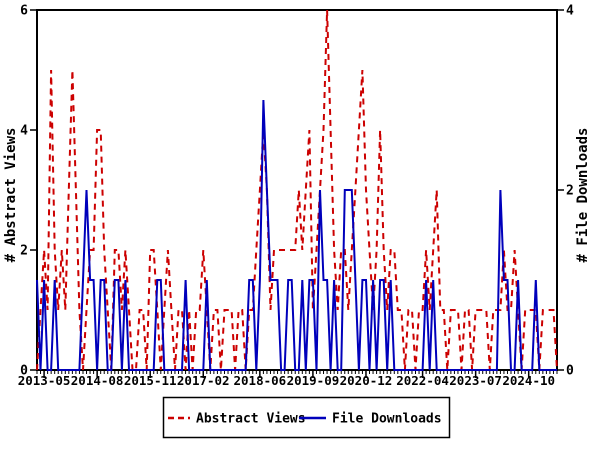 This screenshot has height=454, width=600. Describe the element at coordinates (366, 380) in the screenshot. I see `x-tick-label: 2020-12` at that location.